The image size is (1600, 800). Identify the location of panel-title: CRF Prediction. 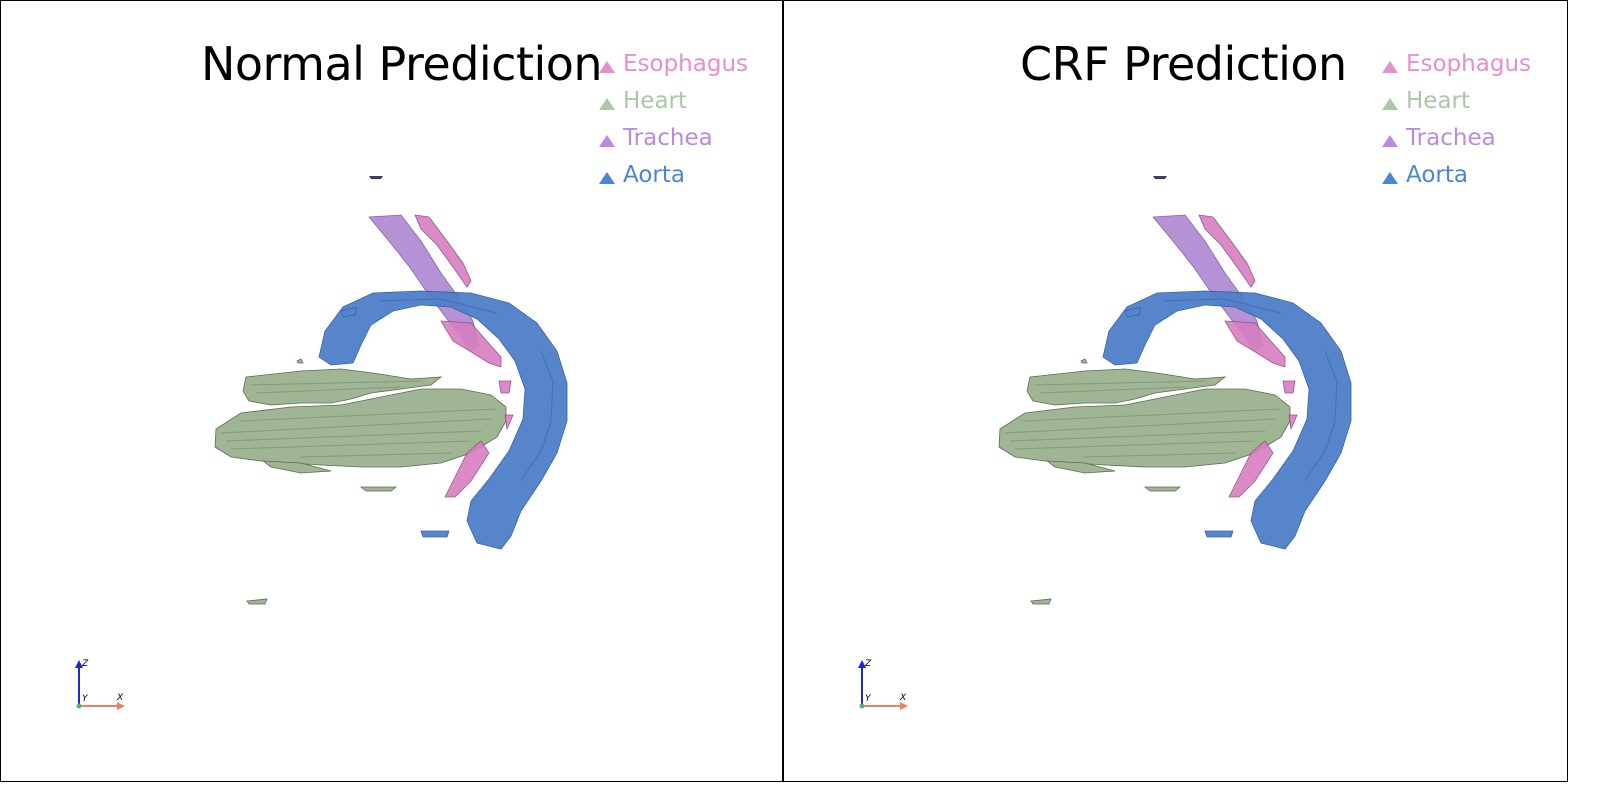
(1183, 64).